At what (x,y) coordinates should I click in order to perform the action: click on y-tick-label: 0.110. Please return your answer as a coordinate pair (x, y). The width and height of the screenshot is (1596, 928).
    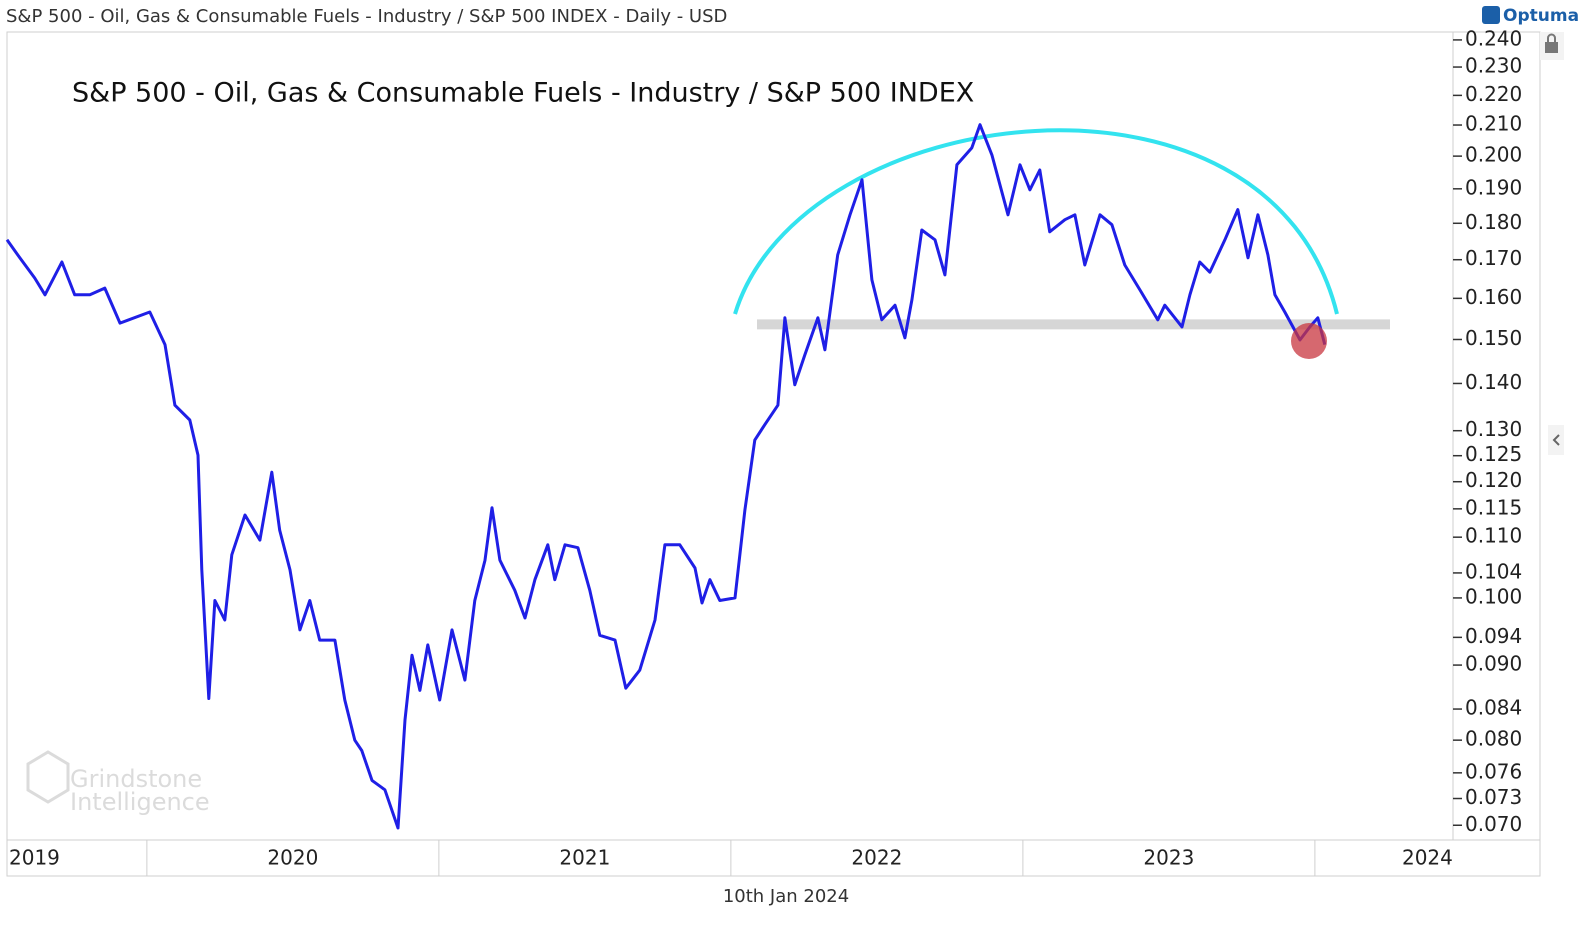
    Looking at the image, I should click on (1493, 536).